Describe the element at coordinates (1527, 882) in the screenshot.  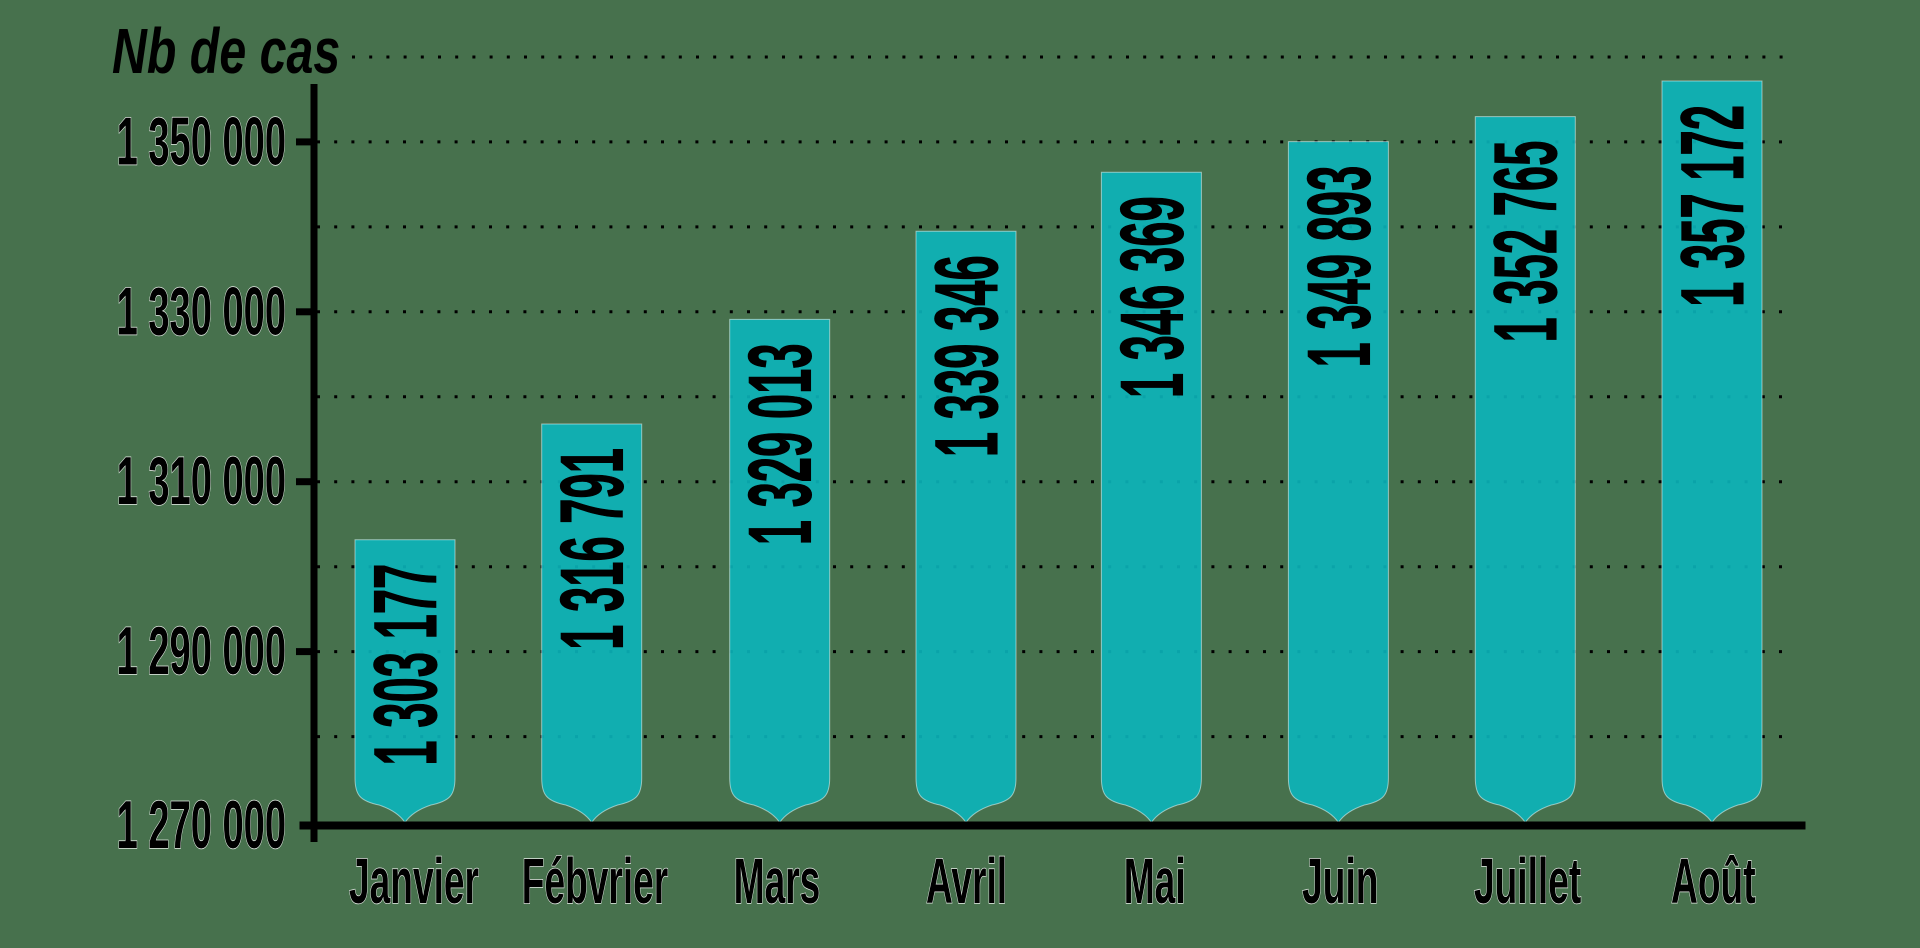
I see `svg-text: Juillet` at that location.